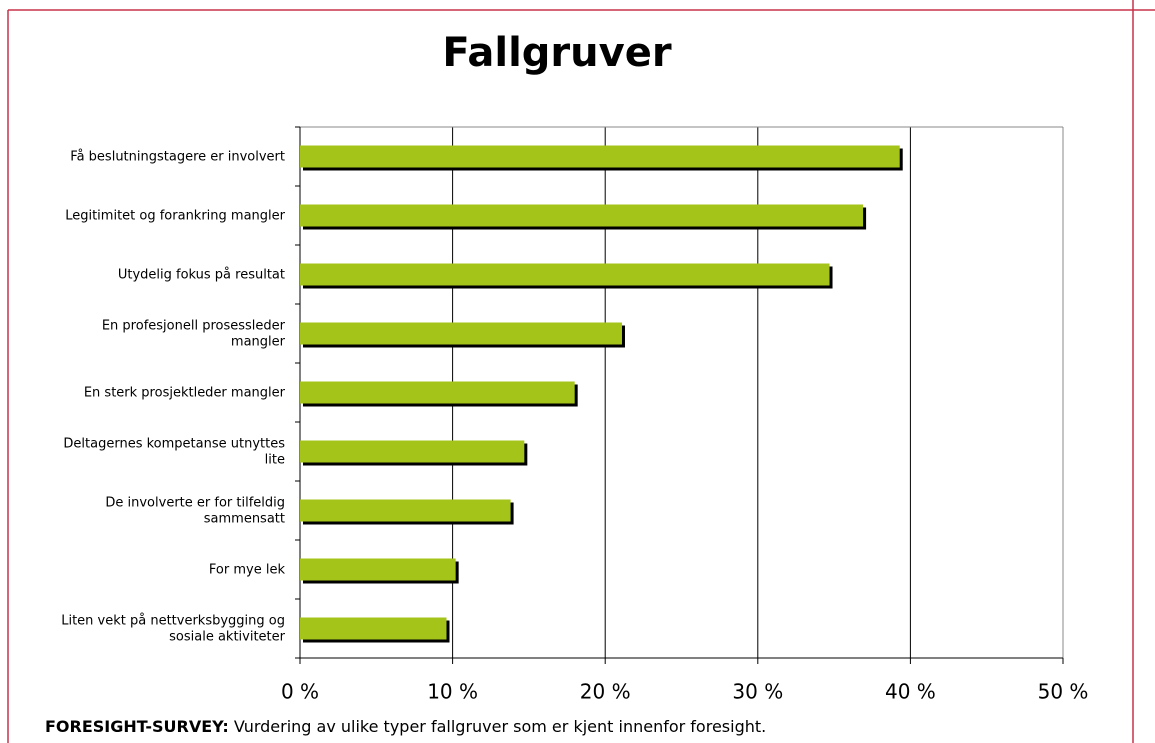  Describe the element at coordinates (300, 692) in the screenshot. I see `x-tick-label: 0 %` at that location.